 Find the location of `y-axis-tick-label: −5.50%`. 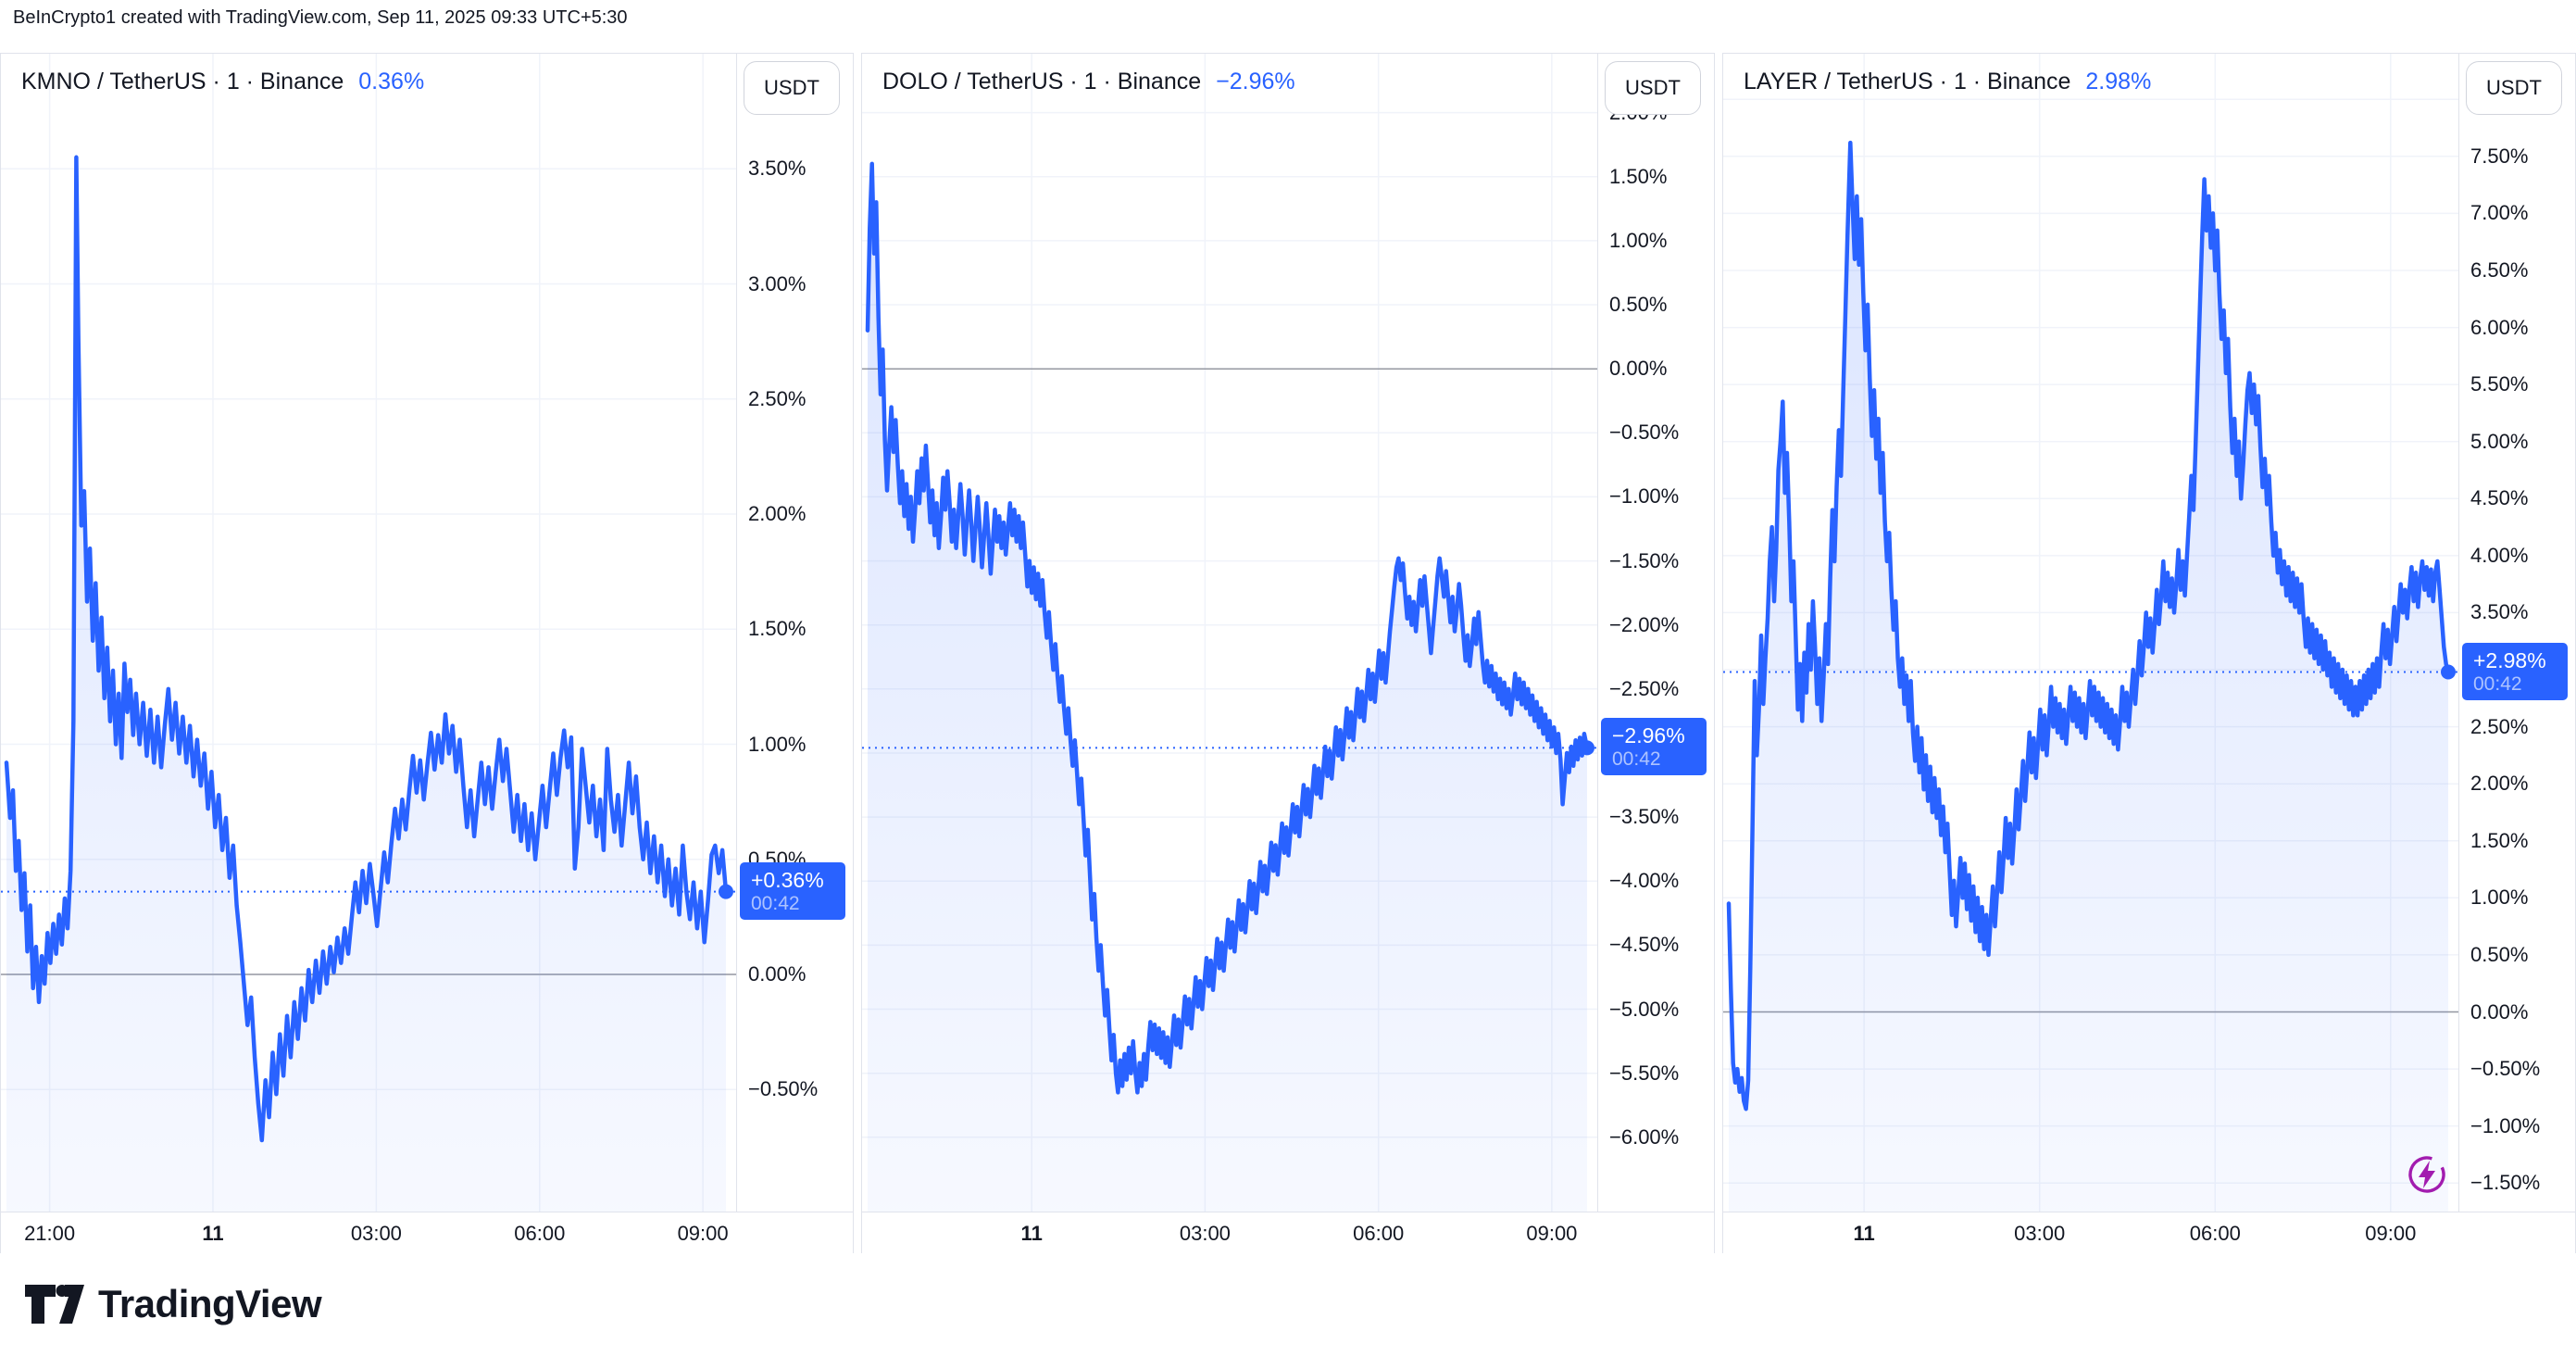

y-axis-tick-label: −5.50% is located at coordinates (1644, 1073).